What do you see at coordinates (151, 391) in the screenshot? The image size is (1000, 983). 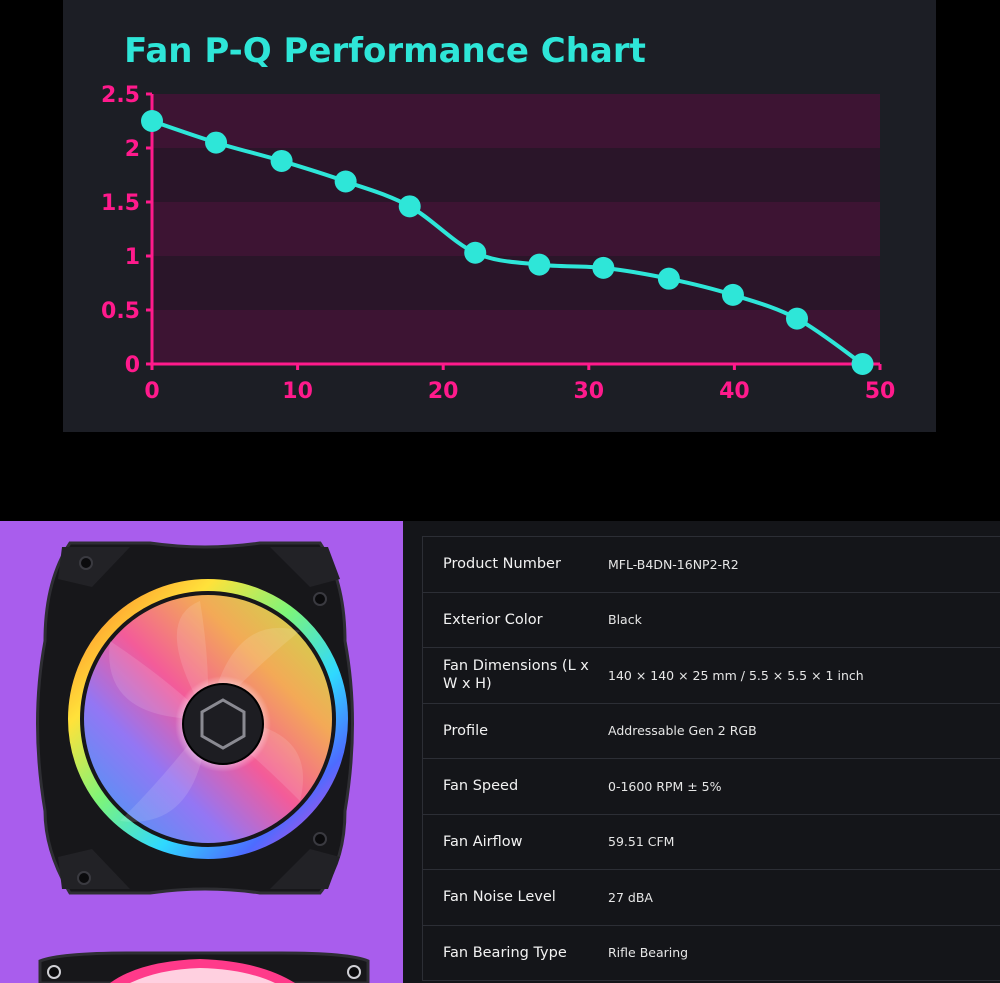 I see `x-tick-label: 0` at bounding box center [151, 391].